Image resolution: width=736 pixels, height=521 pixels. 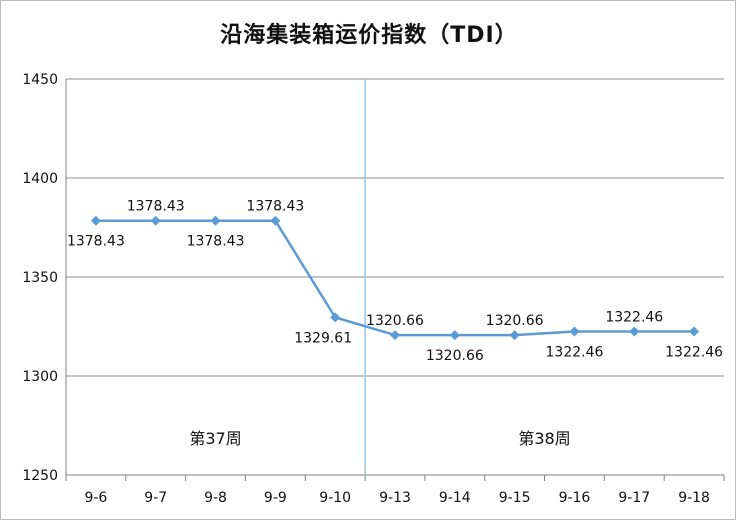 What do you see at coordinates (544, 438) in the screenshot?
I see `week-label: 第38周` at bounding box center [544, 438].